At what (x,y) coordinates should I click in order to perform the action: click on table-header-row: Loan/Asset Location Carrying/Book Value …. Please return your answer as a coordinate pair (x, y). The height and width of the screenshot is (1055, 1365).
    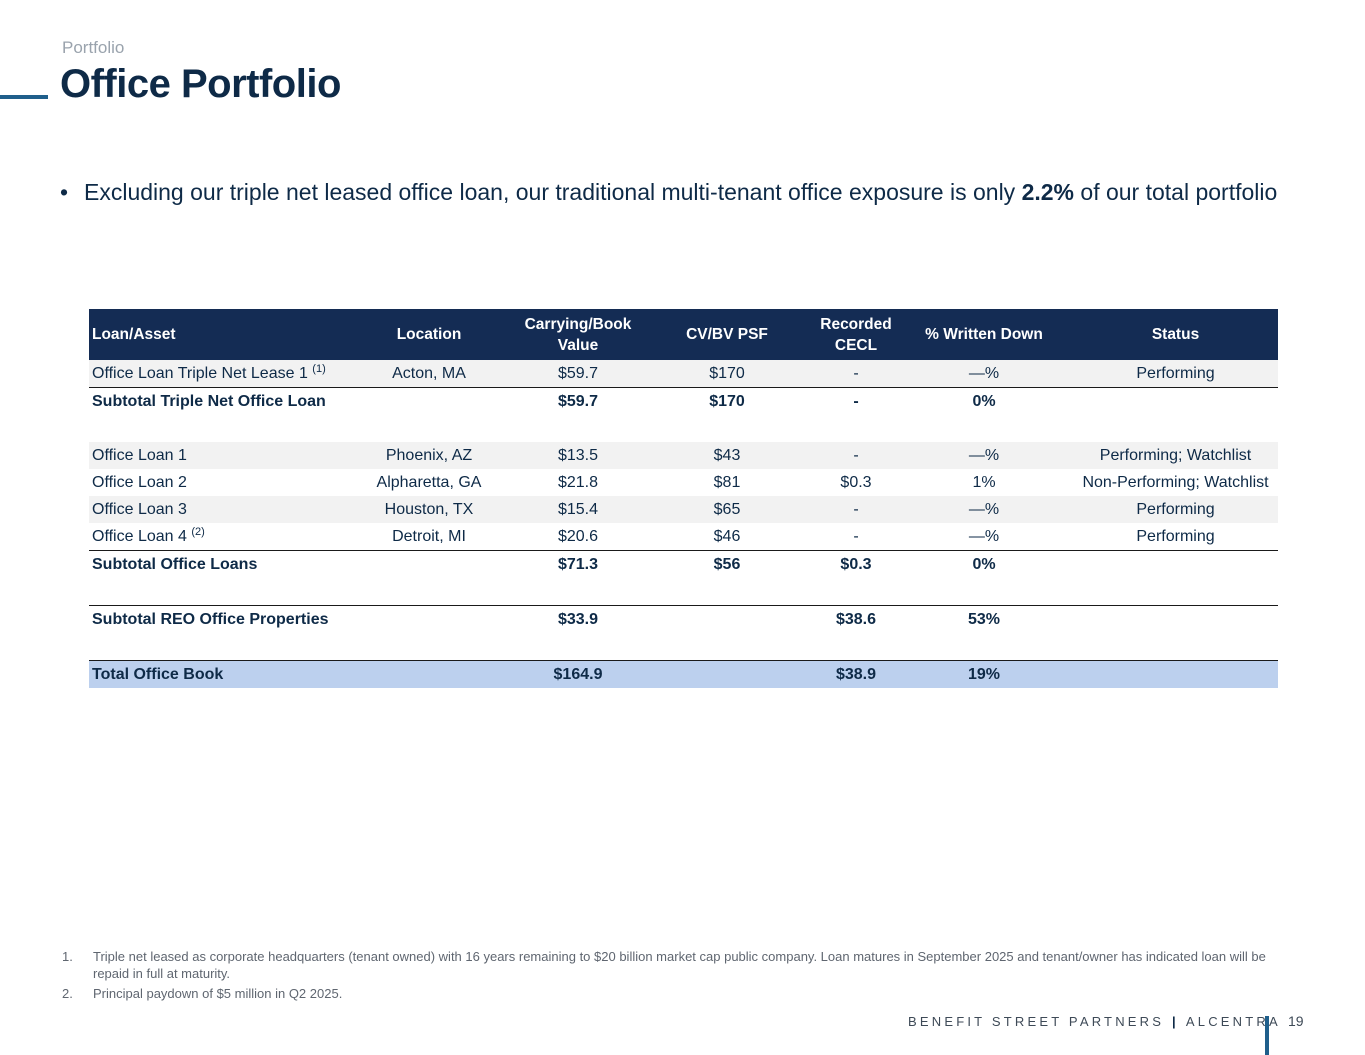
    Looking at the image, I should click on (683, 334).